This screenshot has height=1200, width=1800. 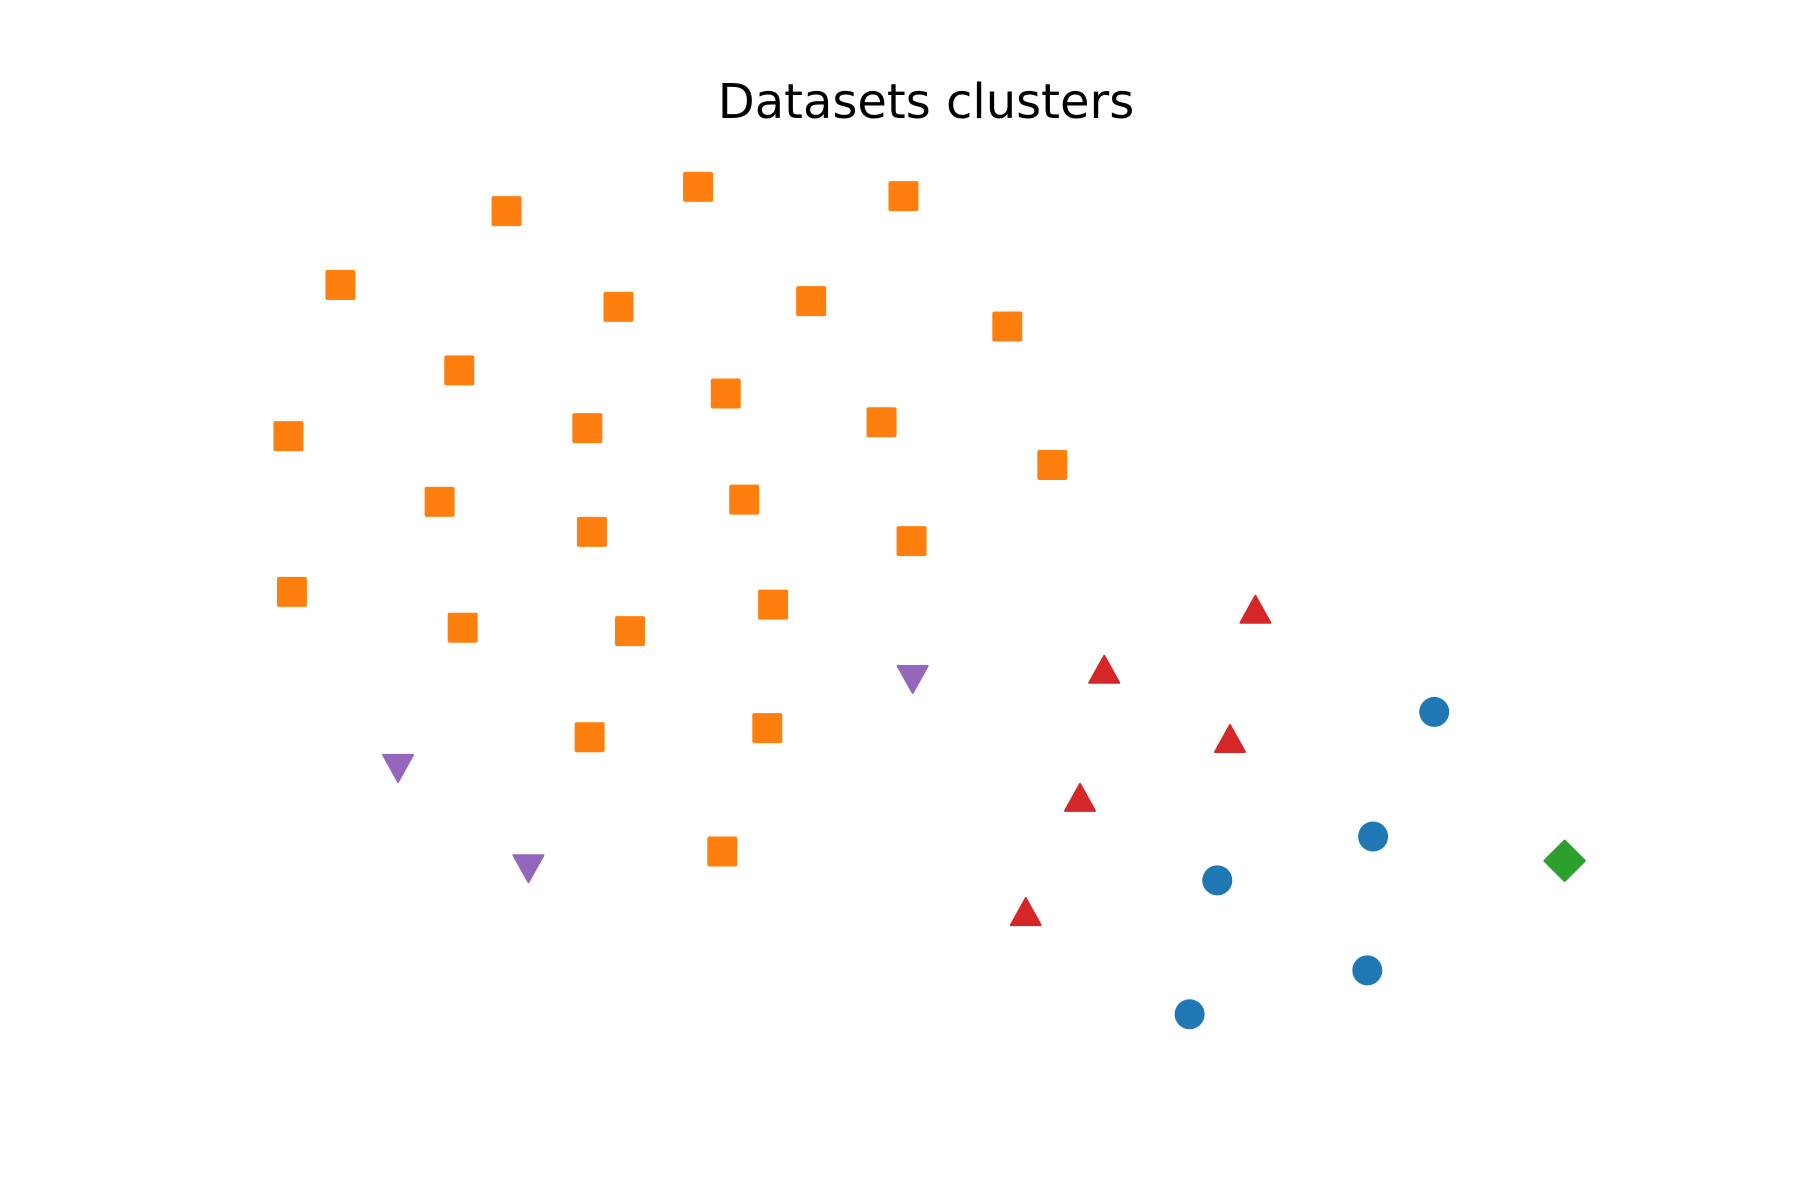 I want to click on series-diamond, so click(x=1564, y=861).